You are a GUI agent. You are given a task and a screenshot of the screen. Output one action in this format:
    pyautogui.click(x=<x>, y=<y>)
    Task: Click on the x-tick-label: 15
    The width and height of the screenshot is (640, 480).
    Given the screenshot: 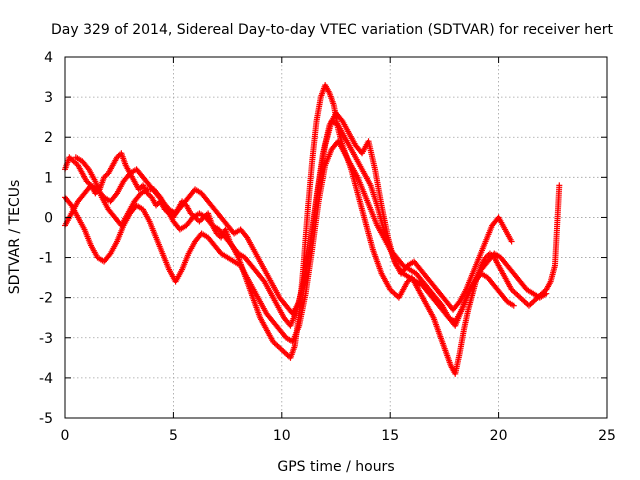 What is the action you would take?
    pyautogui.click(x=390, y=436)
    